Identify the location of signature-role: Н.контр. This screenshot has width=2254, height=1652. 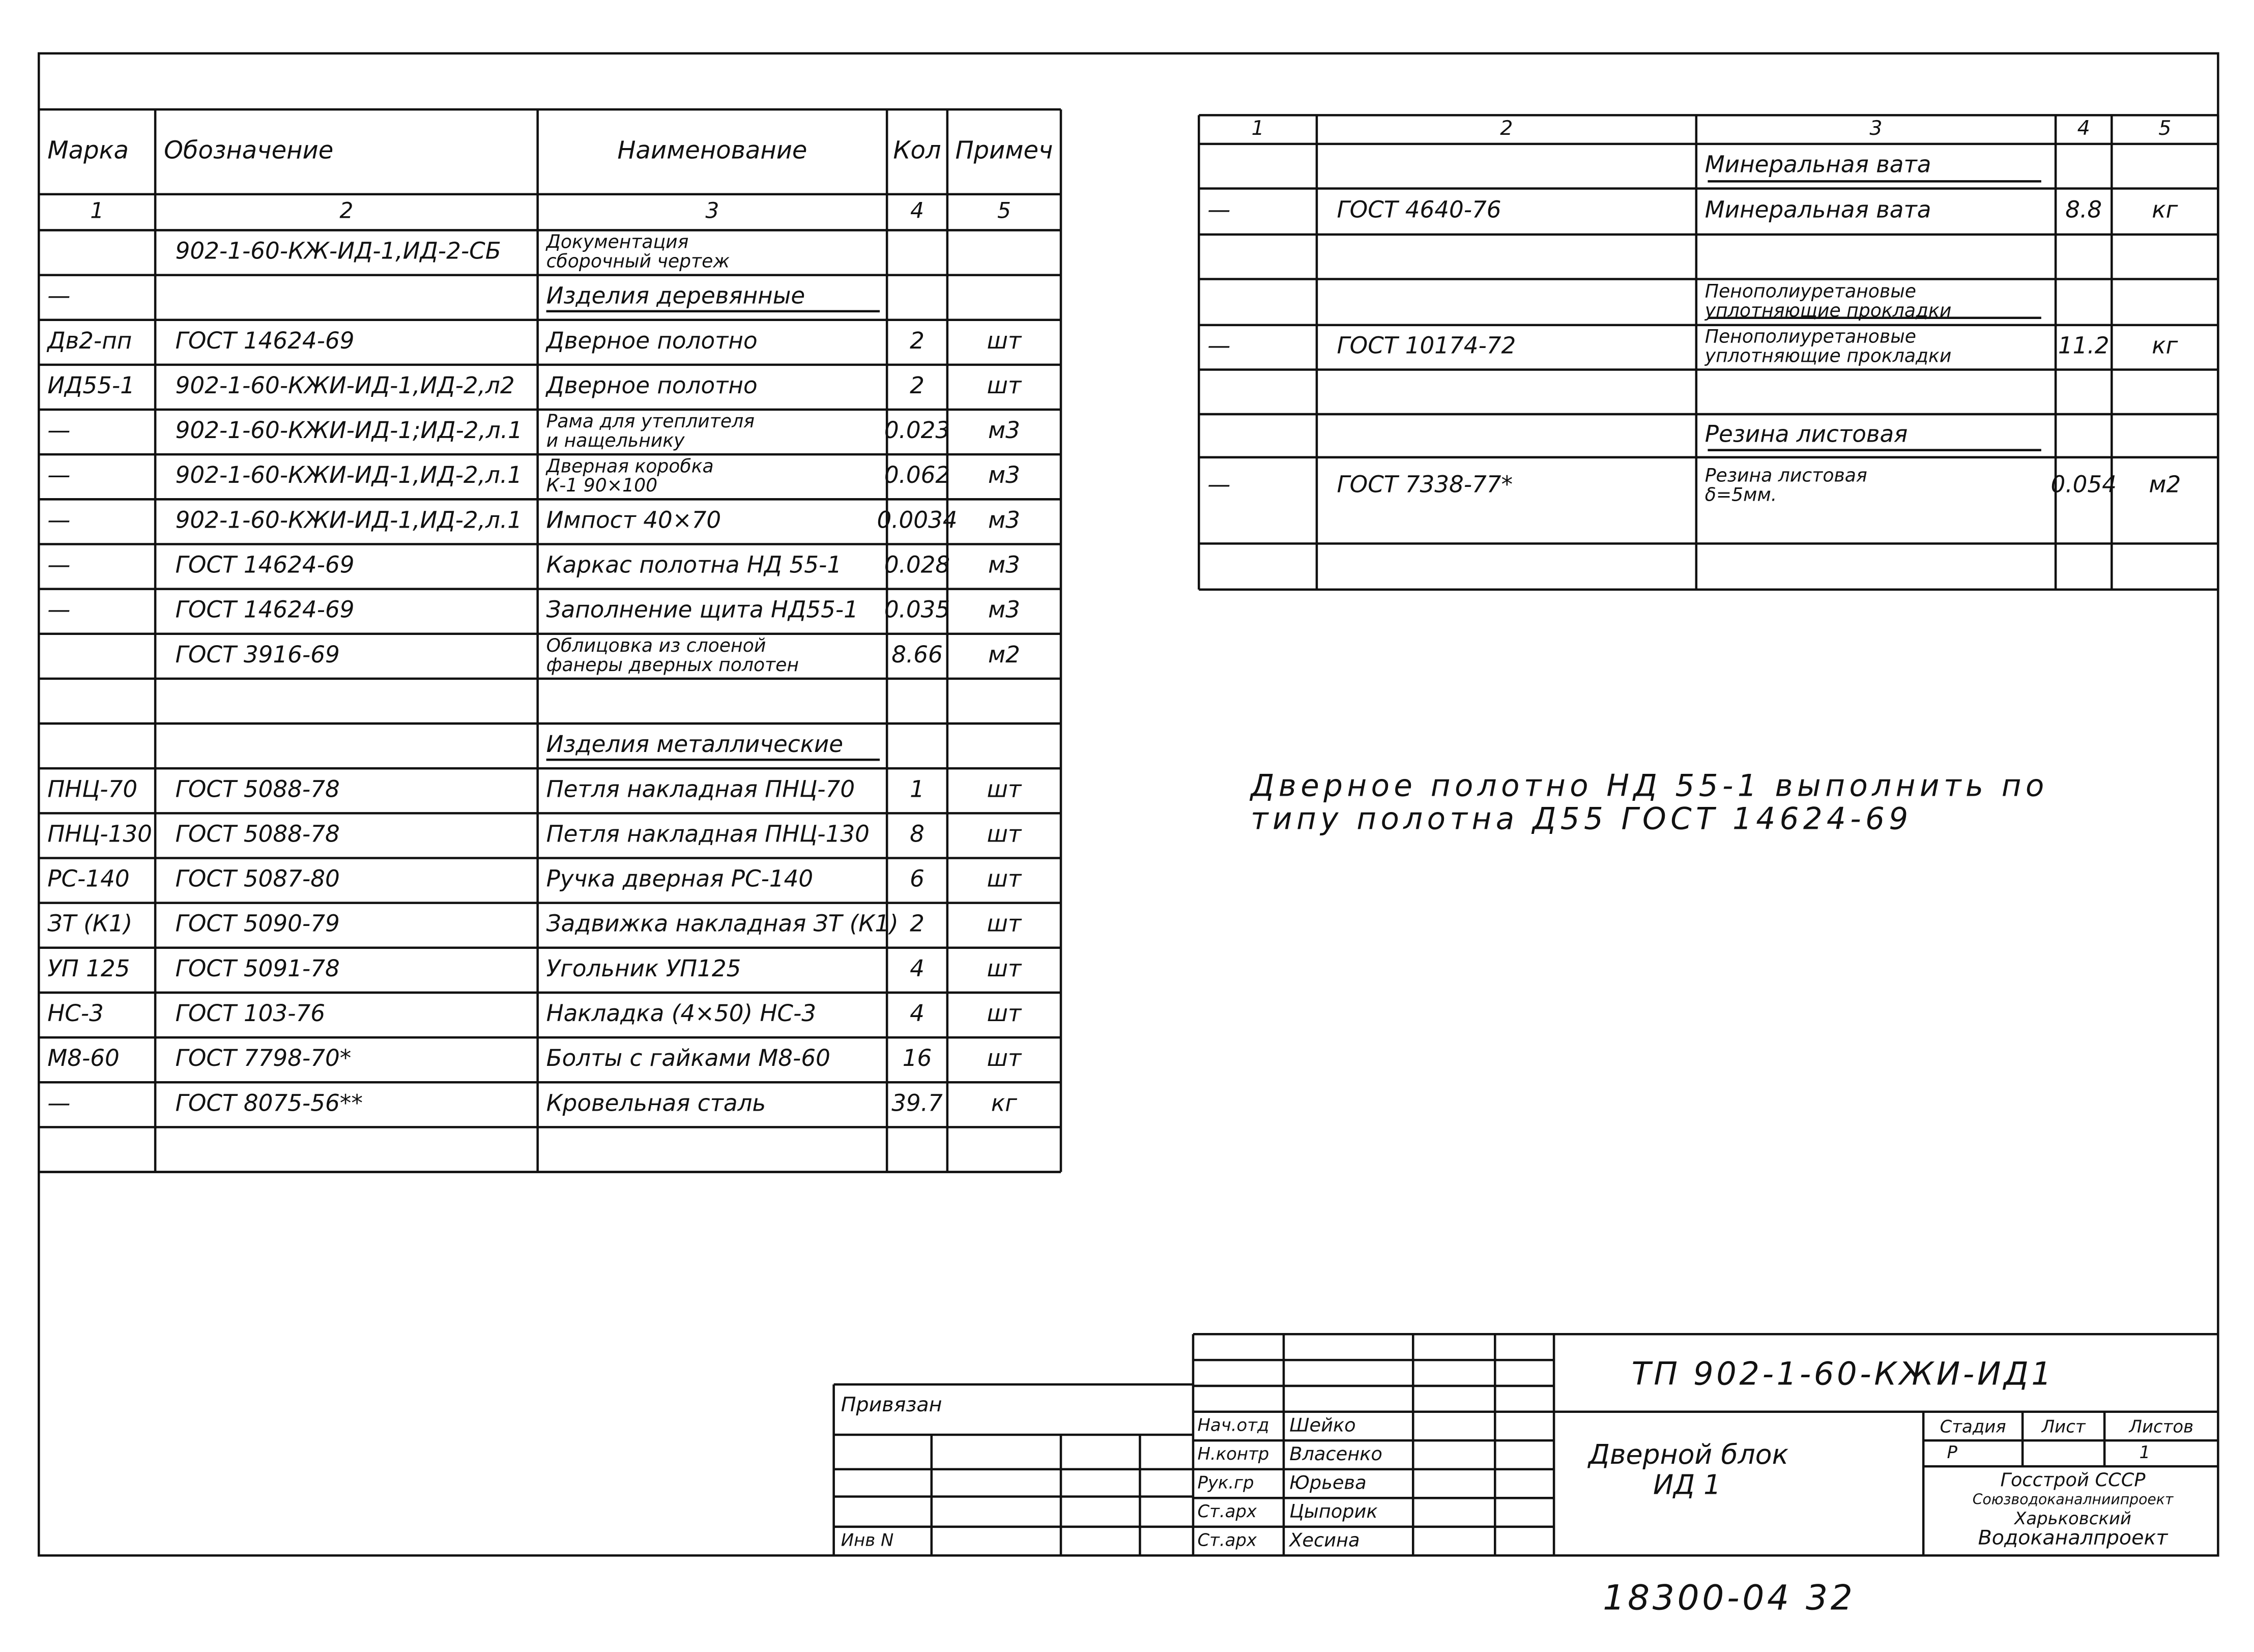
(1233, 1454).